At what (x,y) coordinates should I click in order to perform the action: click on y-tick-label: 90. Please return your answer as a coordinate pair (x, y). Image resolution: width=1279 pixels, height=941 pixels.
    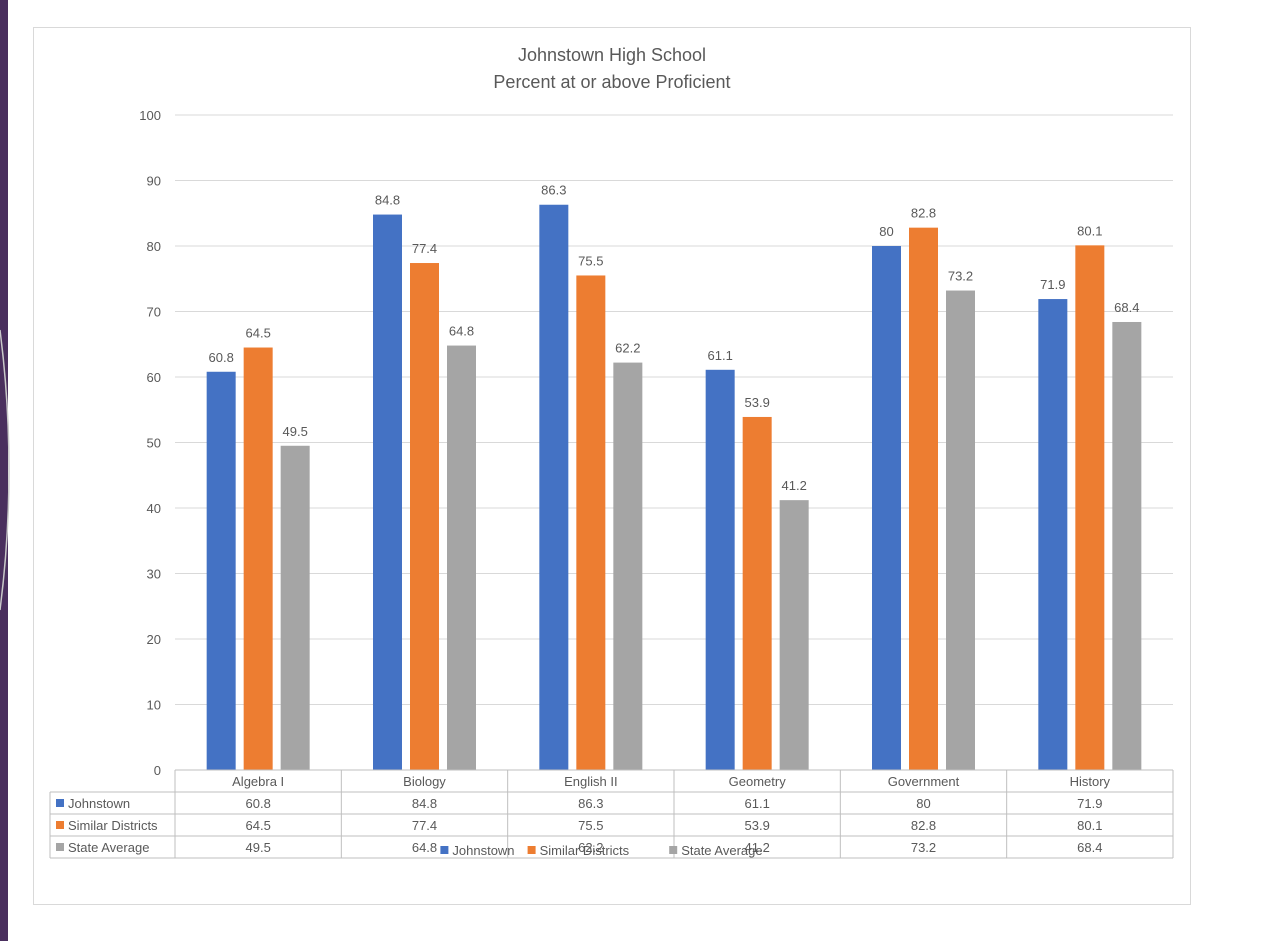
    Looking at the image, I should click on (154, 181).